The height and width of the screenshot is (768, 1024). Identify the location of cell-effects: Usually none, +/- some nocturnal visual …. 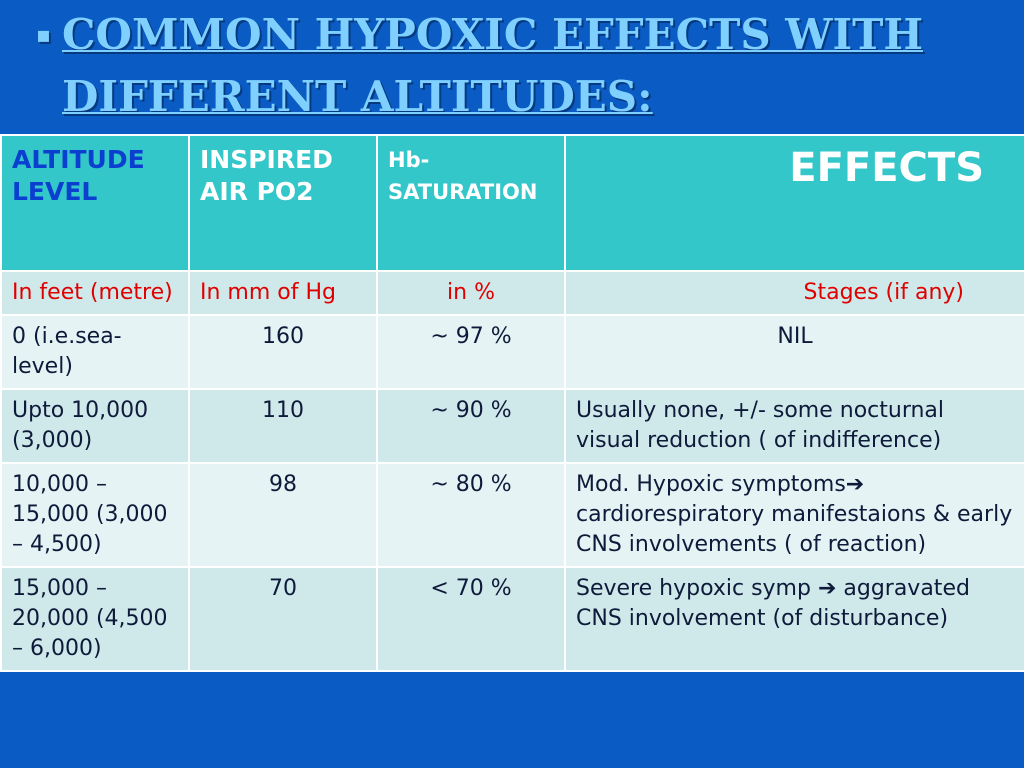
(794, 426).